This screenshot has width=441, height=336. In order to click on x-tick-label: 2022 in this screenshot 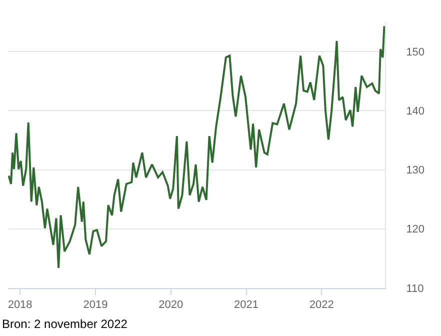, I will do `click(321, 305)`.